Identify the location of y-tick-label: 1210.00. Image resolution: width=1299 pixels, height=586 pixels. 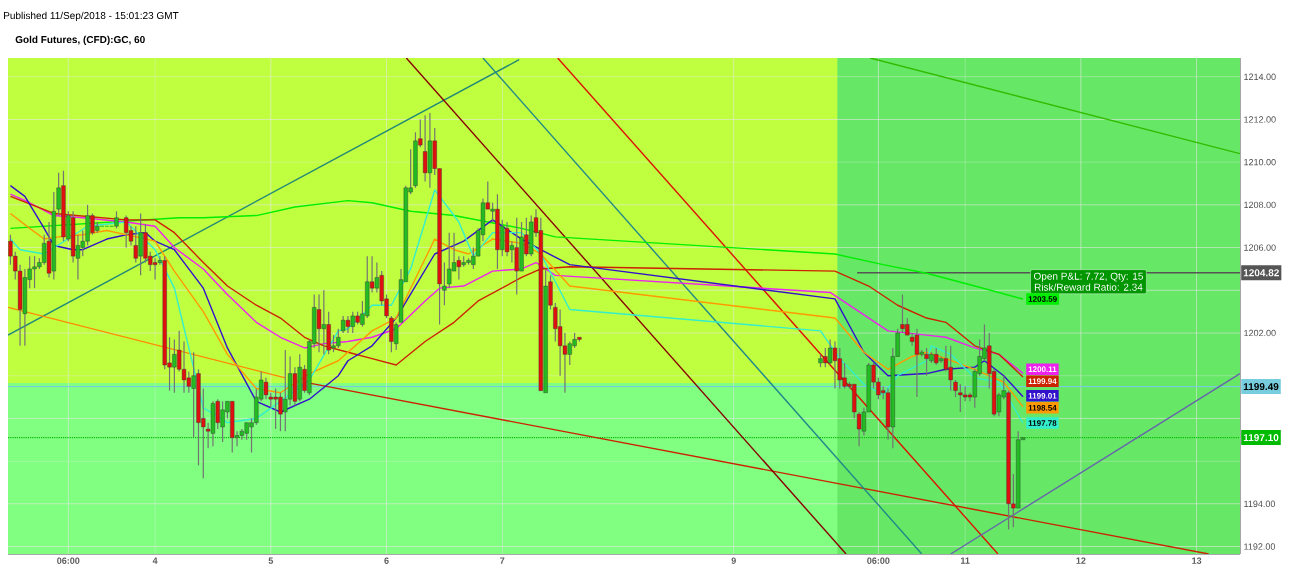
(1260, 162).